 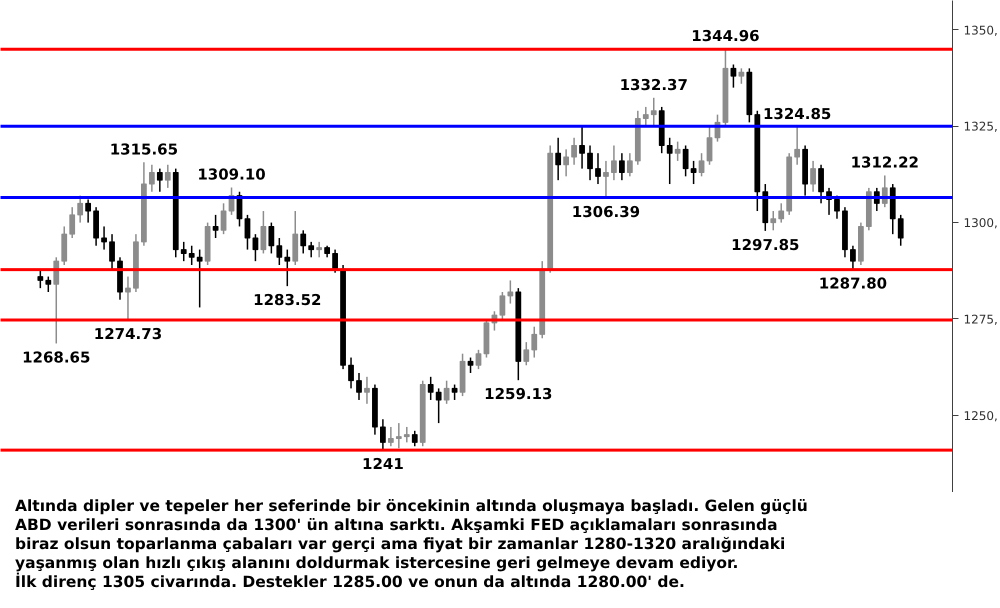 What do you see at coordinates (144, 149) in the screenshot?
I see `annotation: 1315.65` at bounding box center [144, 149].